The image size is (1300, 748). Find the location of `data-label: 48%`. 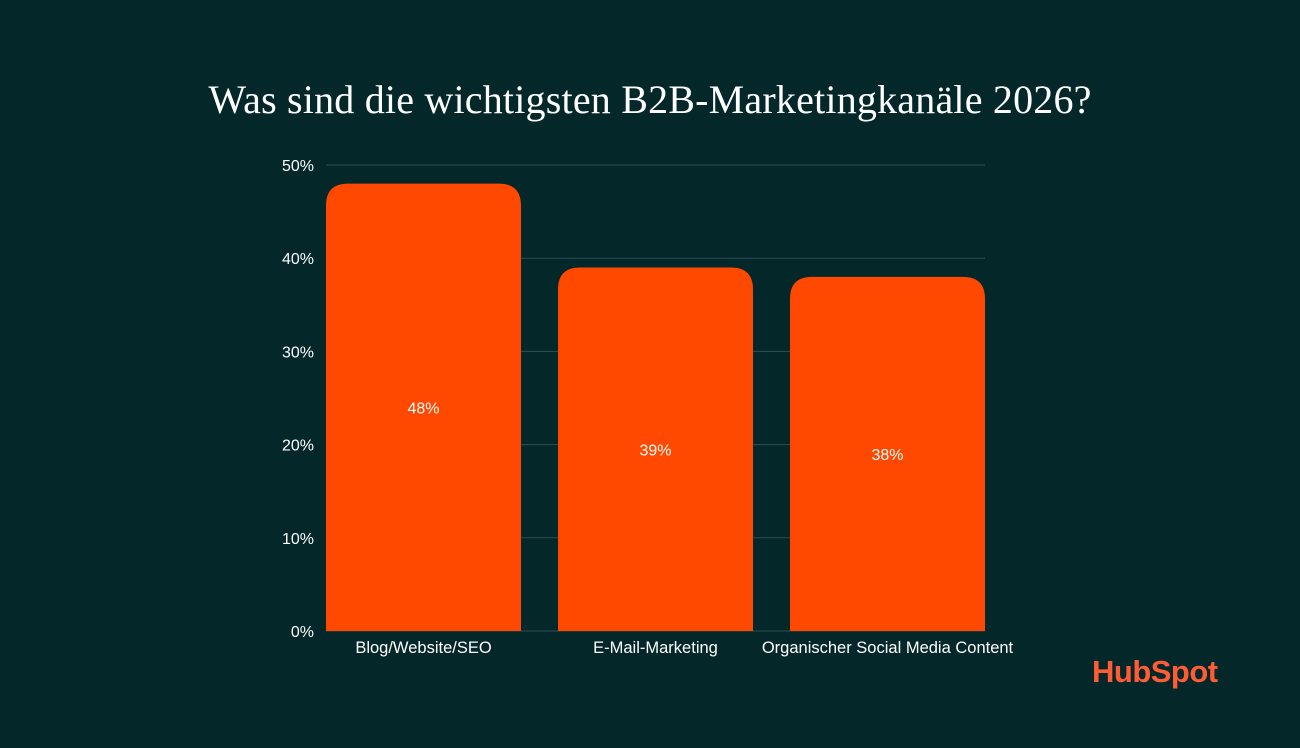

data-label: 48% is located at coordinates (423, 408).